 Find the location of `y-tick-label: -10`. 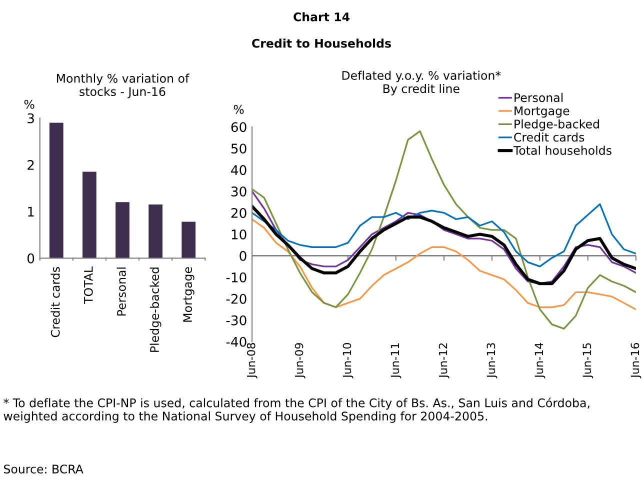

y-tick-label: -10 is located at coordinates (236, 277).